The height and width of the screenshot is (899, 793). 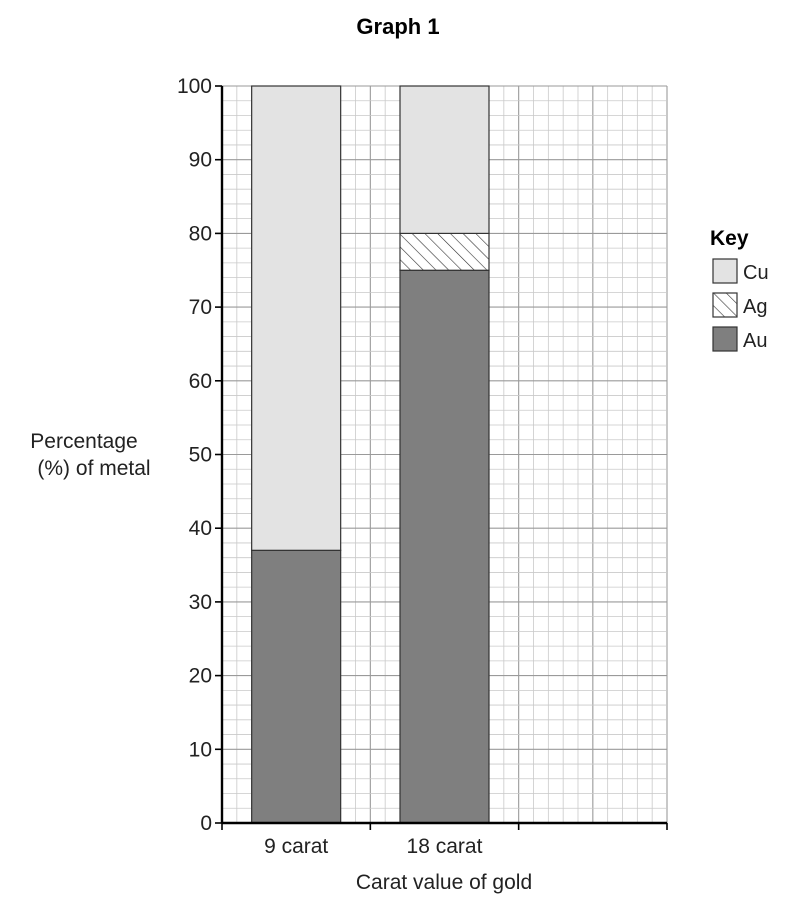 I want to click on chart-title: Graph 1, so click(x=397, y=26).